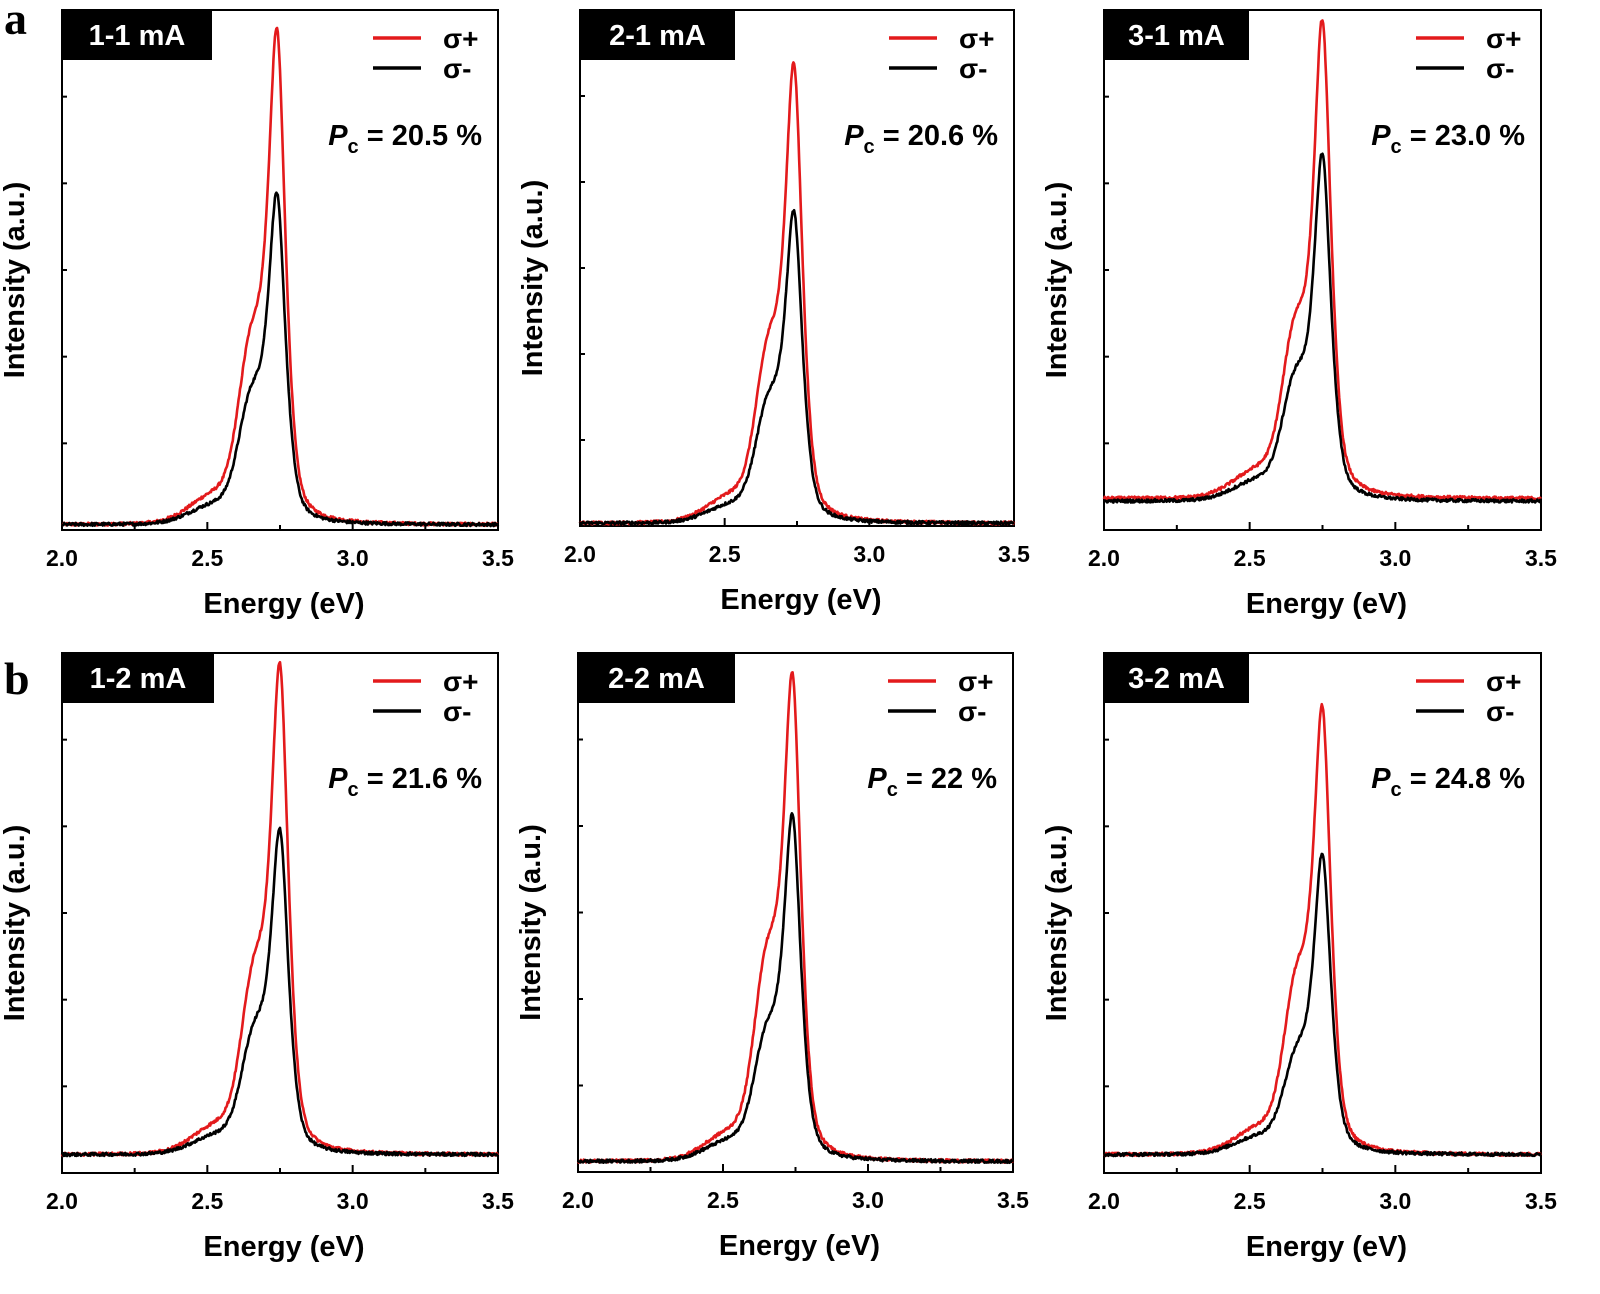 Image resolution: width=1600 pixels, height=1294 pixels. I want to click on pc-annotation: Pc = 20.6 %, so click(921, 139).